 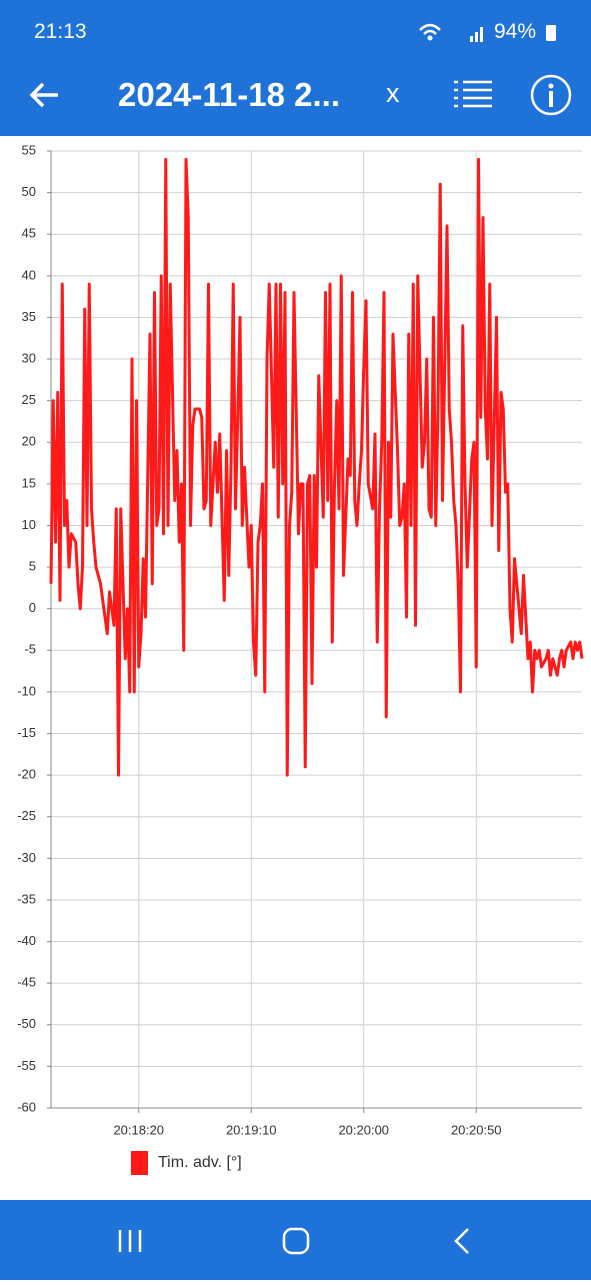 I want to click on y-tick-label: -50, so click(x=26, y=1023).